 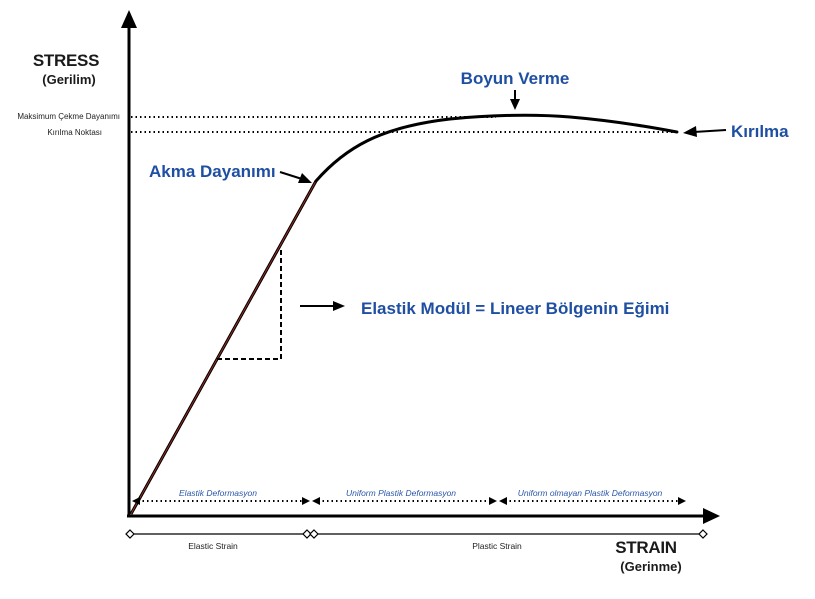 What do you see at coordinates (339, 306) in the screenshot?
I see `elastic-modulus-arrowhead` at bounding box center [339, 306].